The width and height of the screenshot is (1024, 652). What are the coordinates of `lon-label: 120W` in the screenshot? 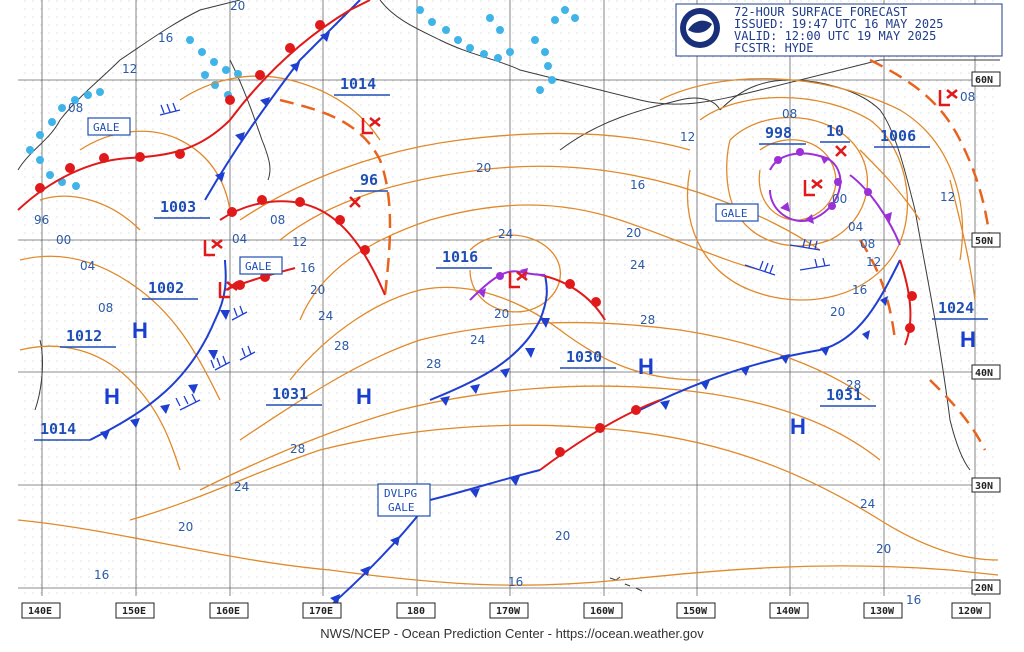 It's located at (970, 611).